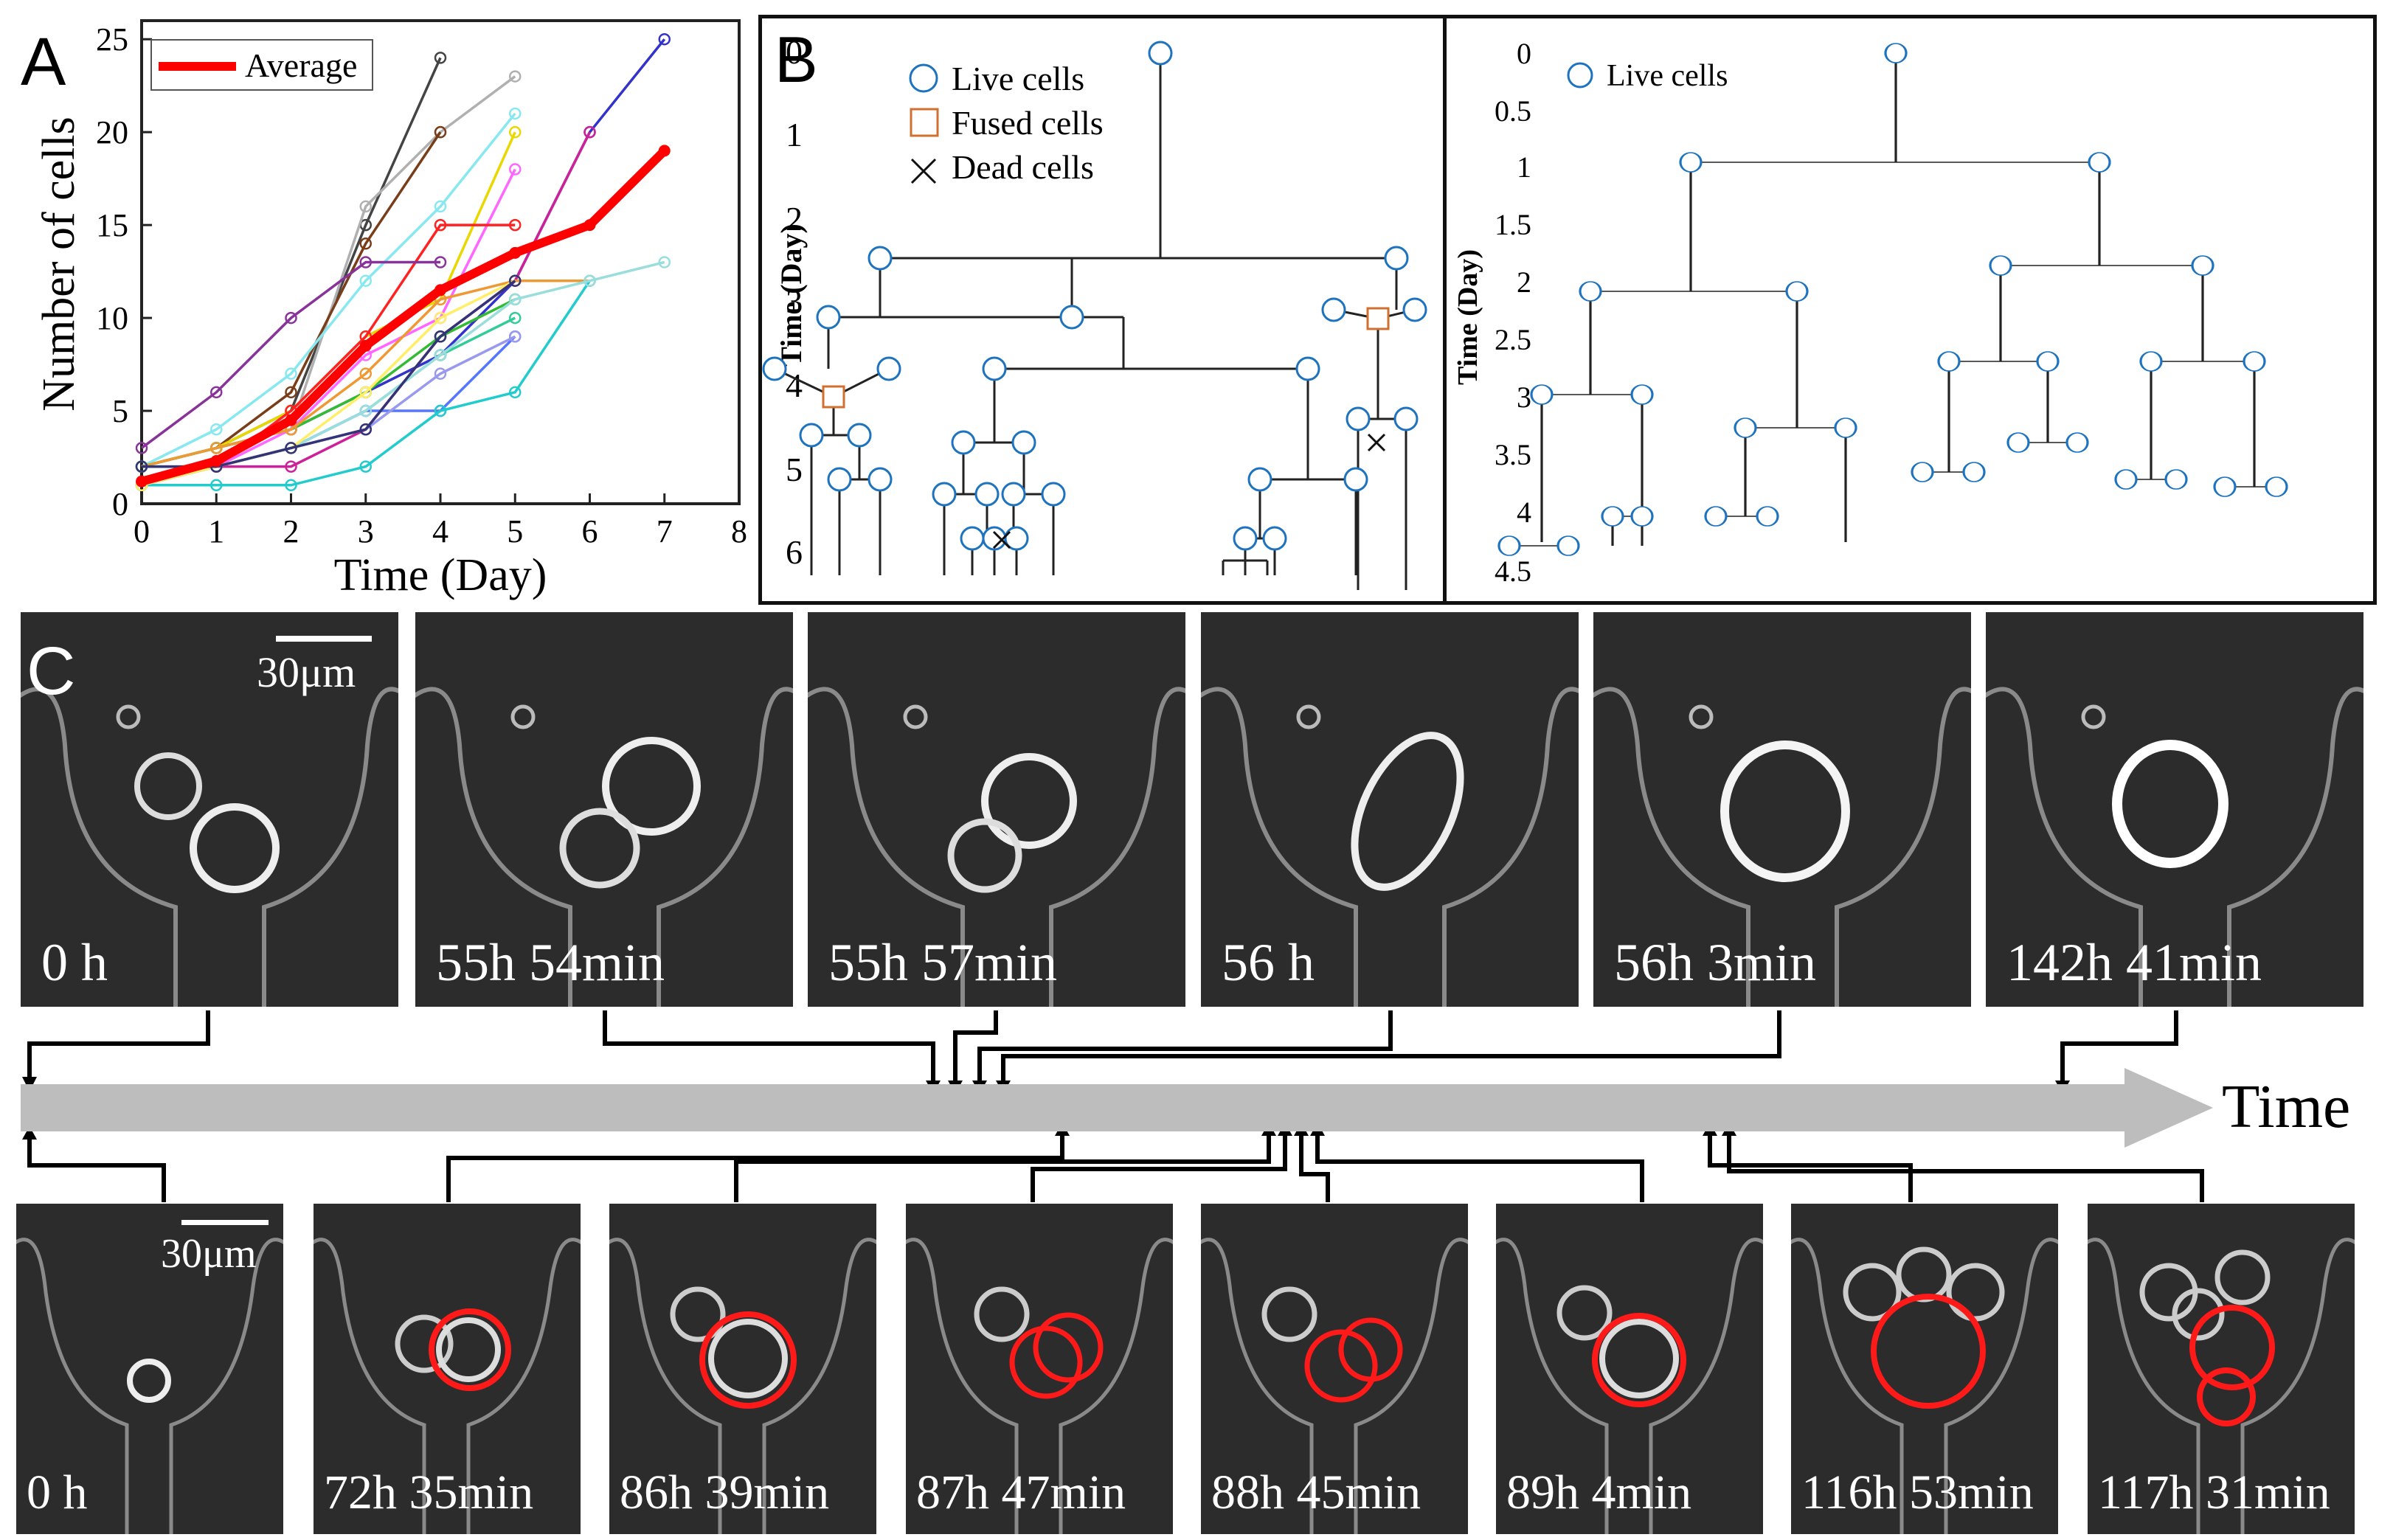 The width and height of the screenshot is (2393, 1540). I want to click on timestamp: 88h 45min, so click(1316, 1492).